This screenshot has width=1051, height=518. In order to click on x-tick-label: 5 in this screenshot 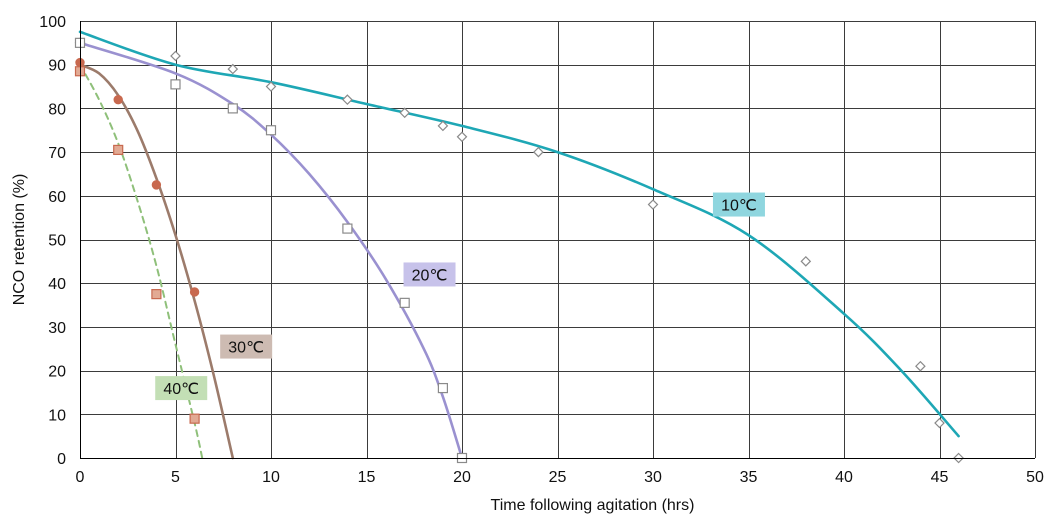, I will do `click(175, 477)`.